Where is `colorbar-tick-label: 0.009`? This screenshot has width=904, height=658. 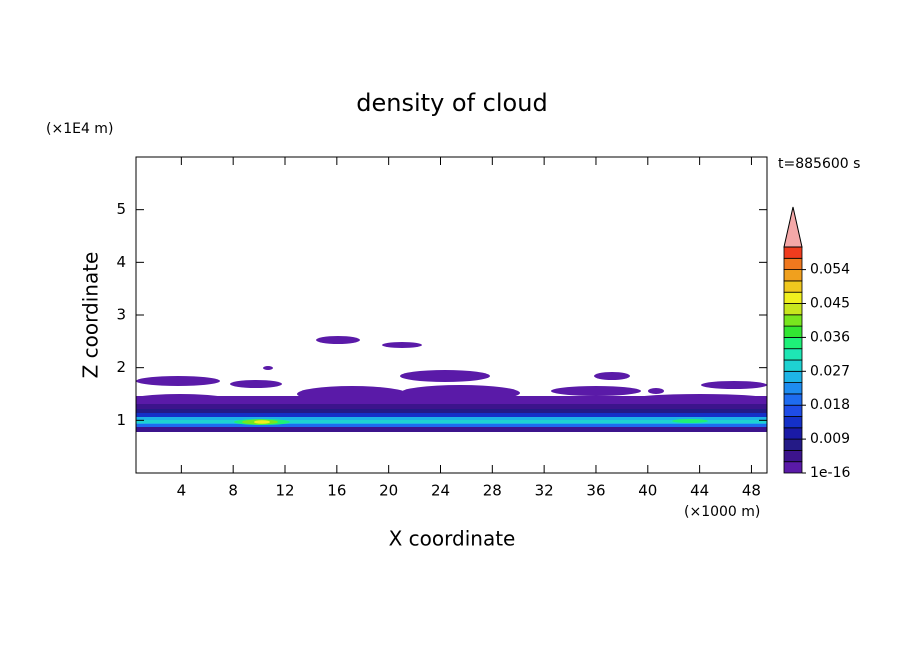
colorbar-tick-label: 0.009 is located at coordinates (830, 439).